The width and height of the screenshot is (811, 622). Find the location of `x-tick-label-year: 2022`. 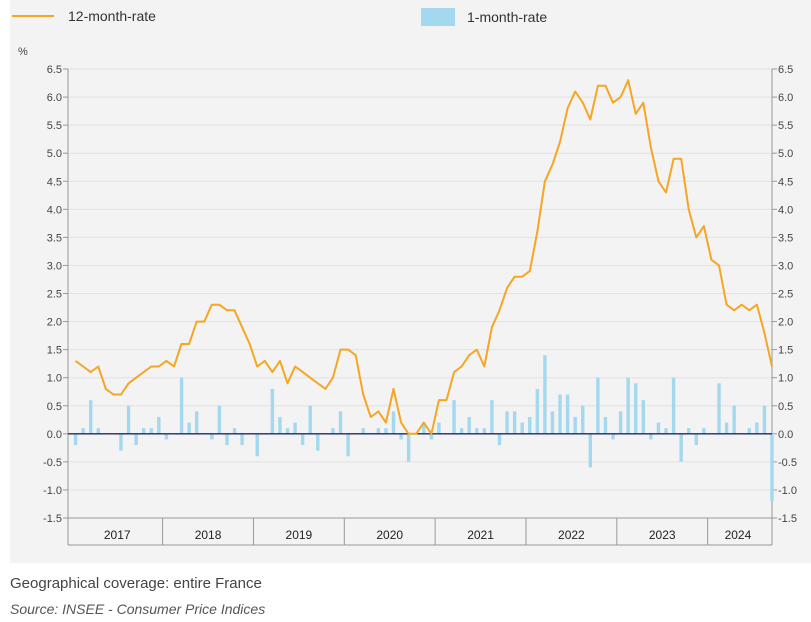

x-tick-label-year: 2022 is located at coordinates (571, 535).